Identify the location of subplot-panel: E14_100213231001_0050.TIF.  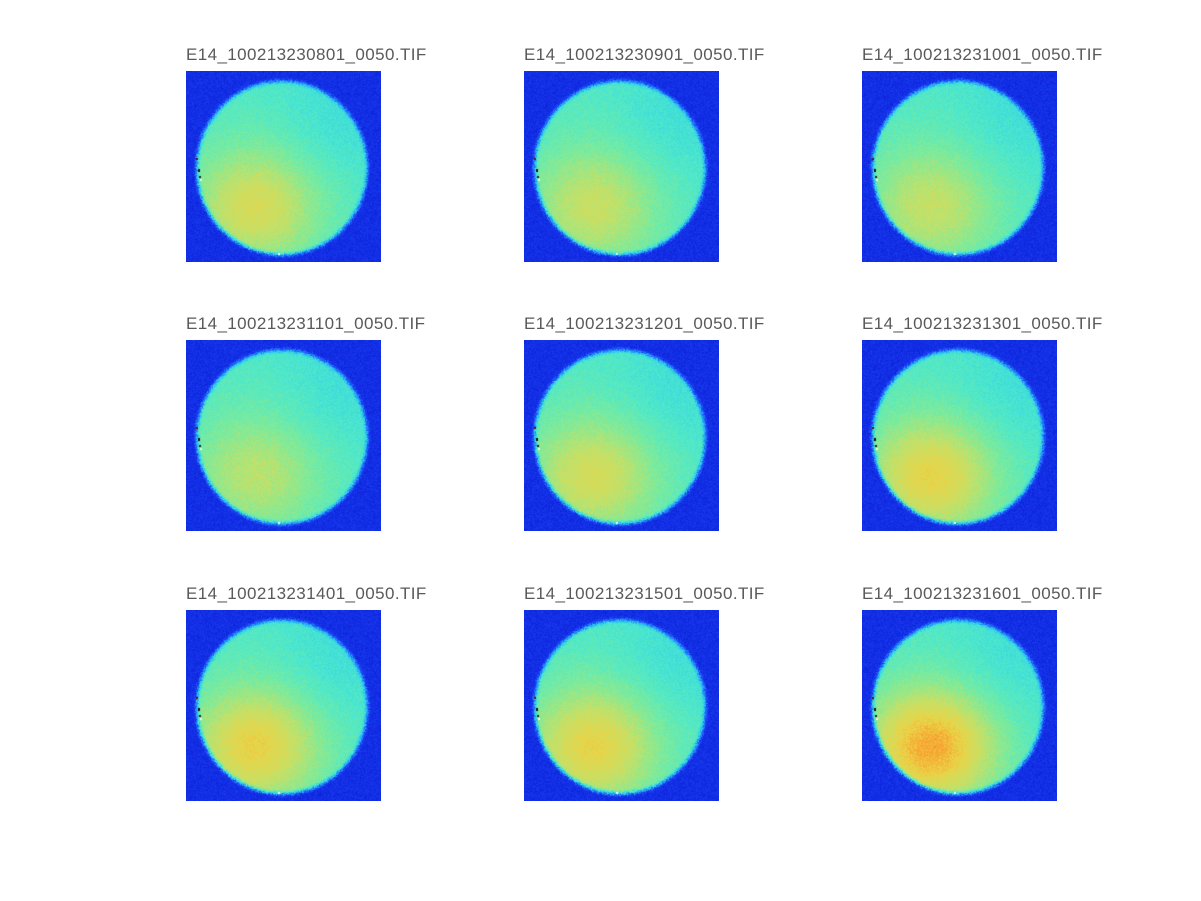
(992, 154).